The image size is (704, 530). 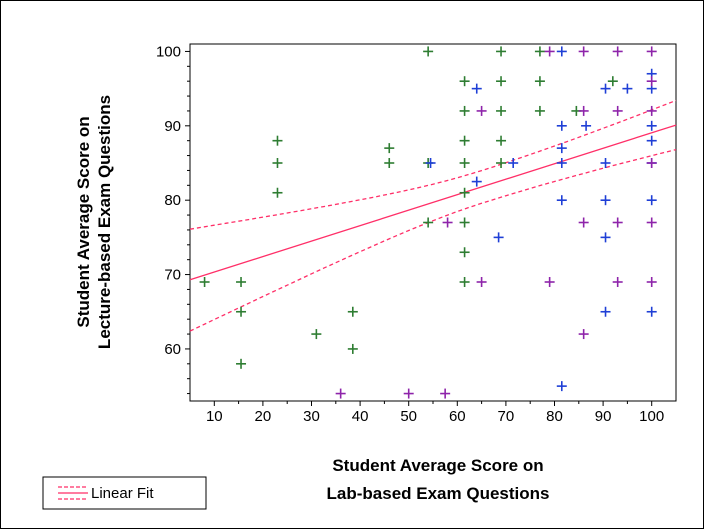 What do you see at coordinates (438, 493) in the screenshot?
I see `x-axis-title-line-2: Lab-based Exam Questions` at bounding box center [438, 493].